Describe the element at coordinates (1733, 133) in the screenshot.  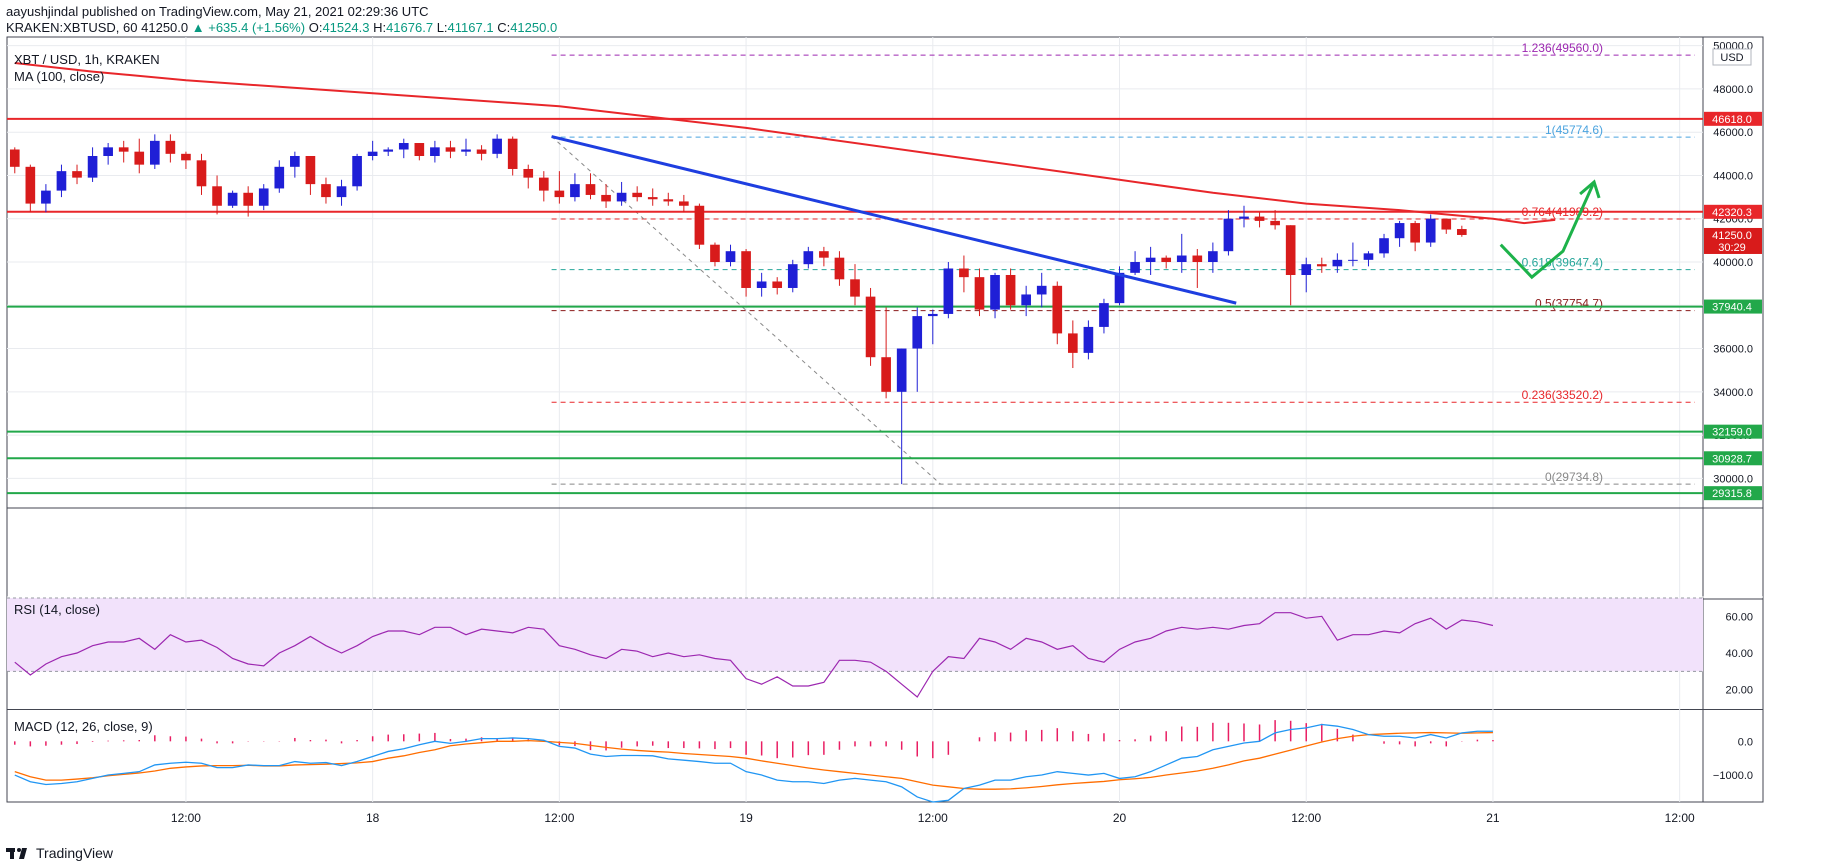
I see `y-tick-label: 46000.0` at that location.